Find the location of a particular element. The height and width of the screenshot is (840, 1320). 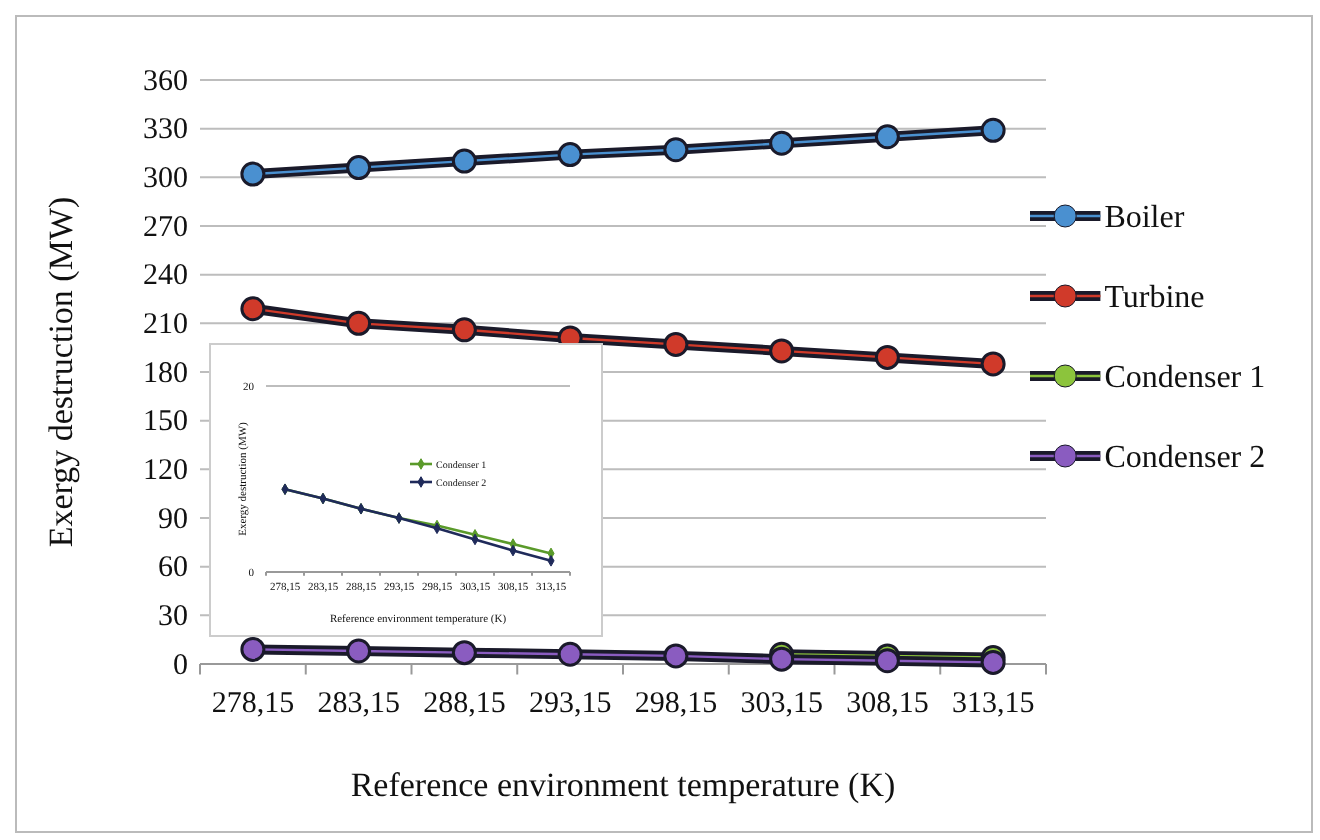

x-tick-label: 313,15 is located at coordinates (993, 704).